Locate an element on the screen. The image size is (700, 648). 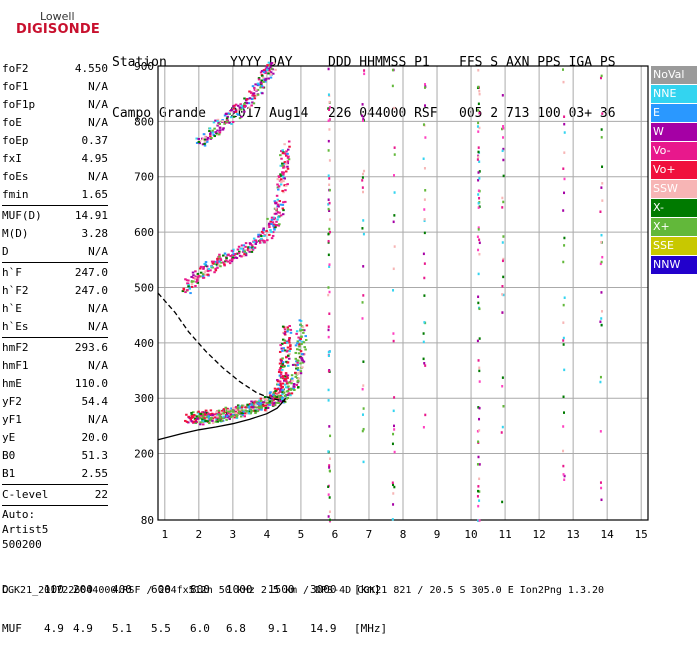
param-row: hmF2 293.6 is located at coordinates (55, 348).